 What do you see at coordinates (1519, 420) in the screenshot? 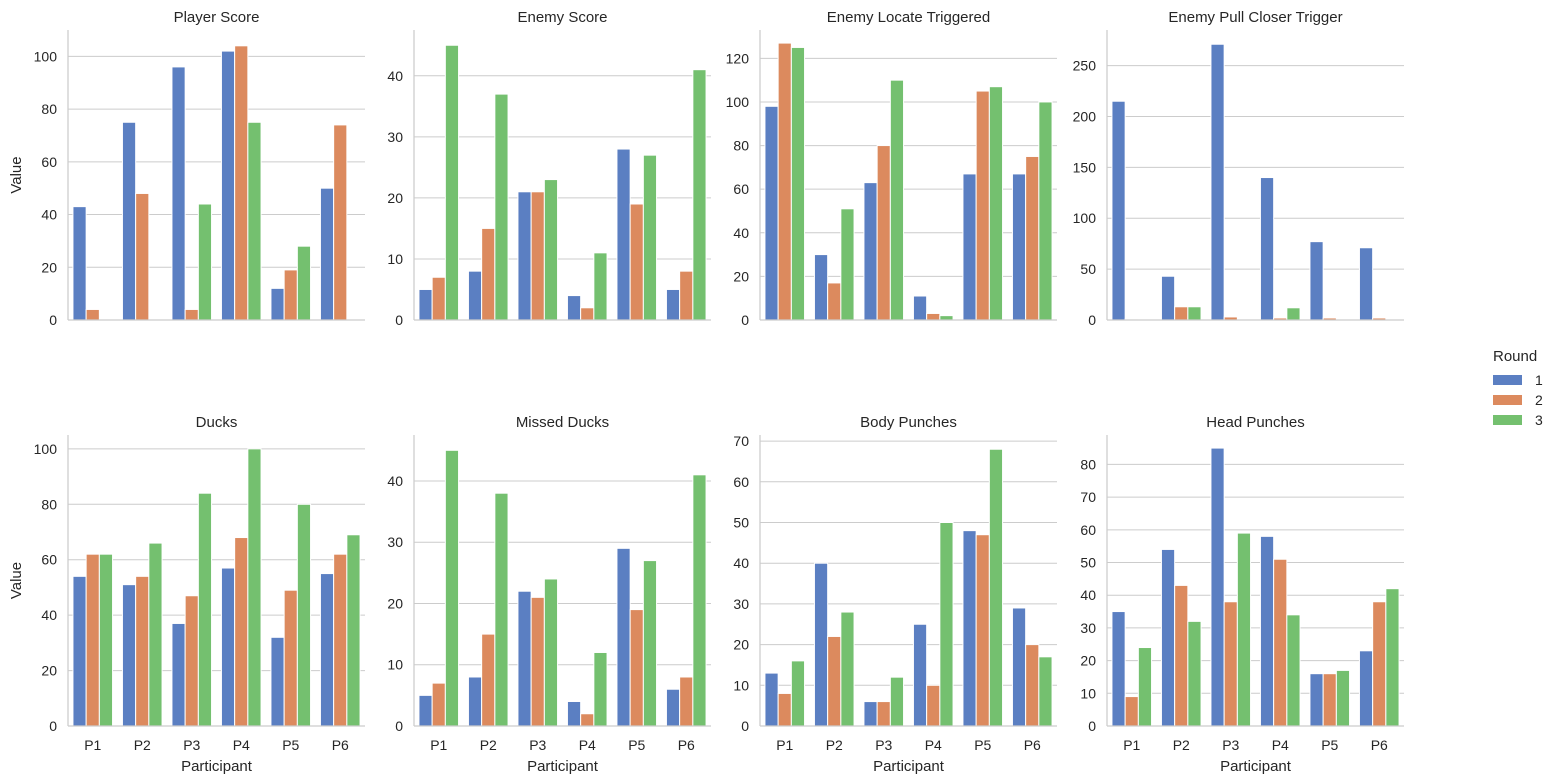
I see `legend-item-round-3: 3` at bounding box center [1519, 420].